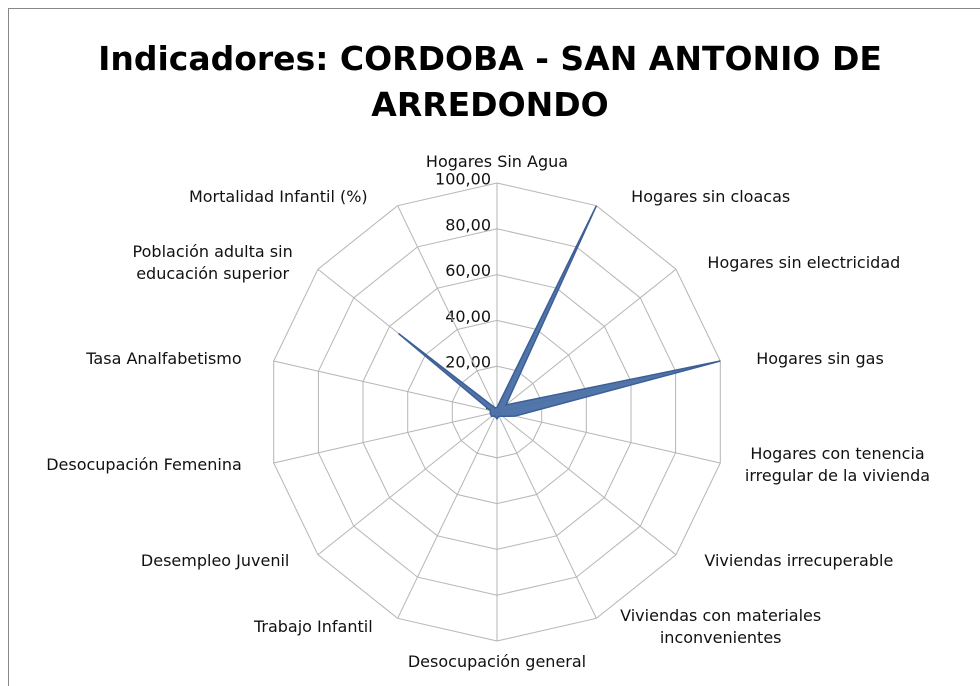 The height and width of the screenshot is (686, 980). What do you see at coordinates (468, 270) in the screenshot?
I see `r-tick-label: 60,00` at bounding box center [468, 270].